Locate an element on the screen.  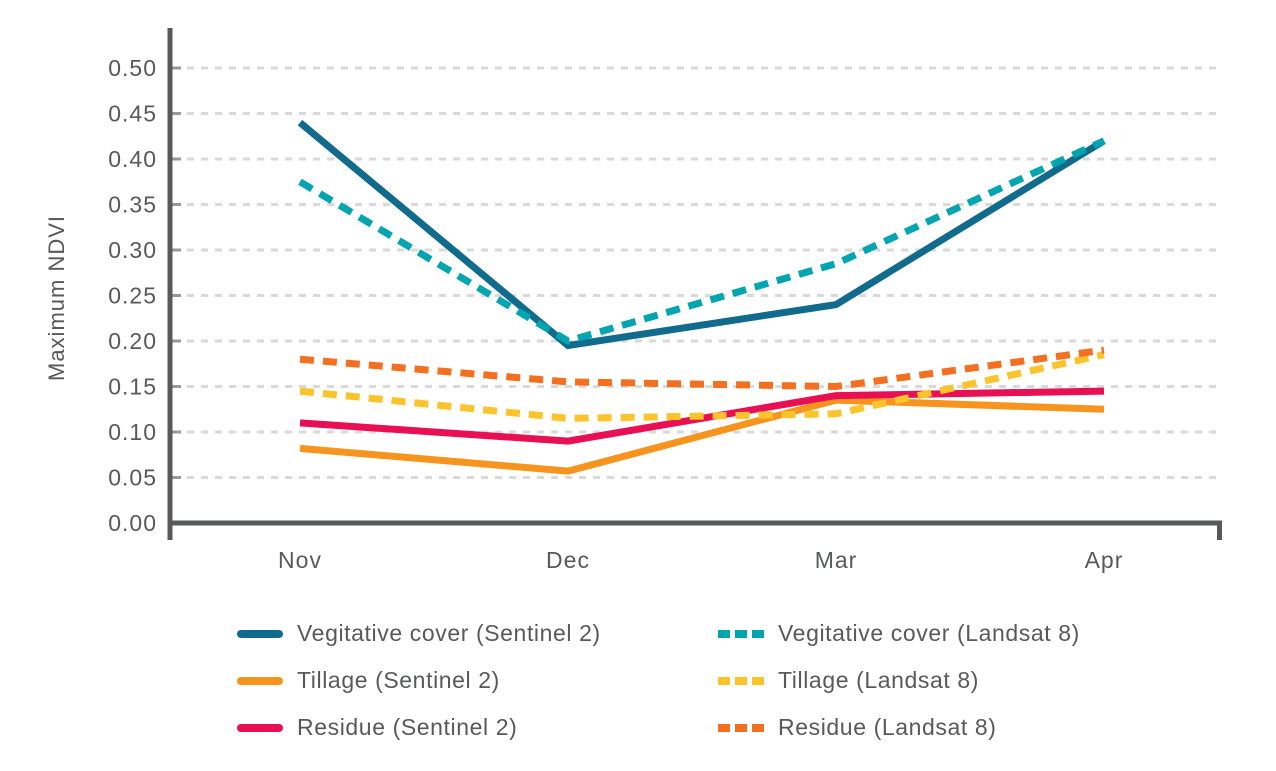
y-tick-label: 0.45 is located at coordinates (132, 114).